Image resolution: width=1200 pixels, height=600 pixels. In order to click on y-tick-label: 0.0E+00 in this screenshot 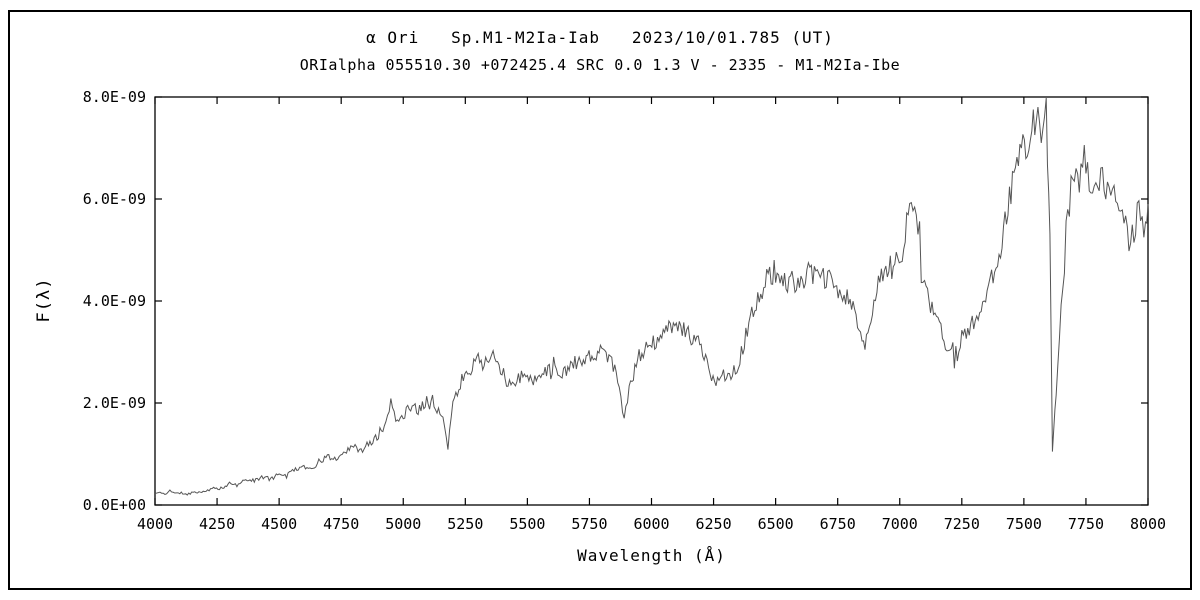, I will do `click(114, 505)`.